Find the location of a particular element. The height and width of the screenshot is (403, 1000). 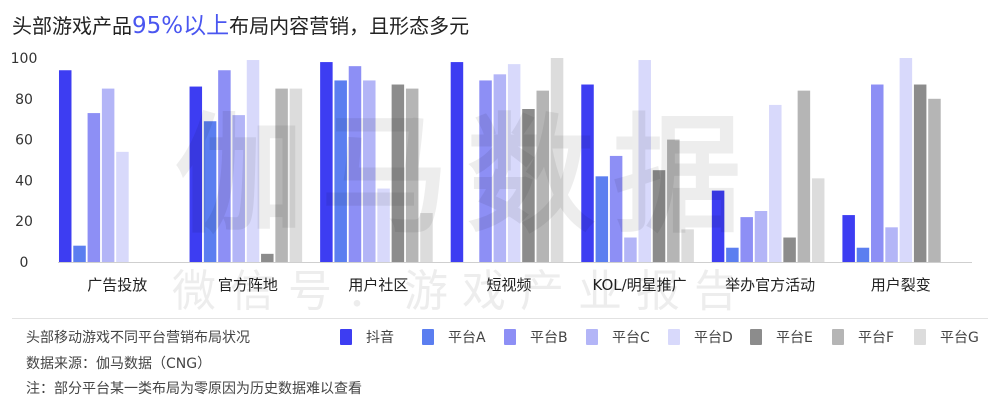

legend-label: 平台G is located at coordinates (959, 338).